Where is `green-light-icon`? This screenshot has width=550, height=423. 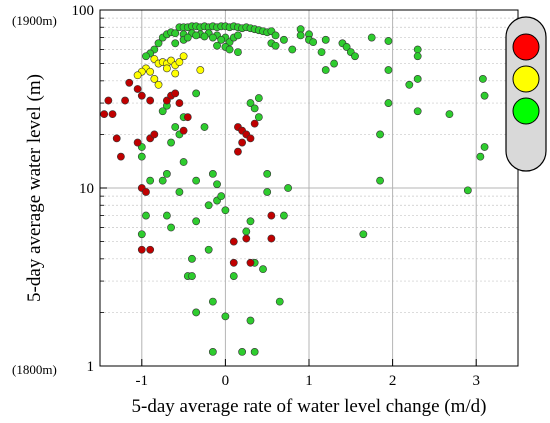 green-light-icon is located at coordinates (526, 111).